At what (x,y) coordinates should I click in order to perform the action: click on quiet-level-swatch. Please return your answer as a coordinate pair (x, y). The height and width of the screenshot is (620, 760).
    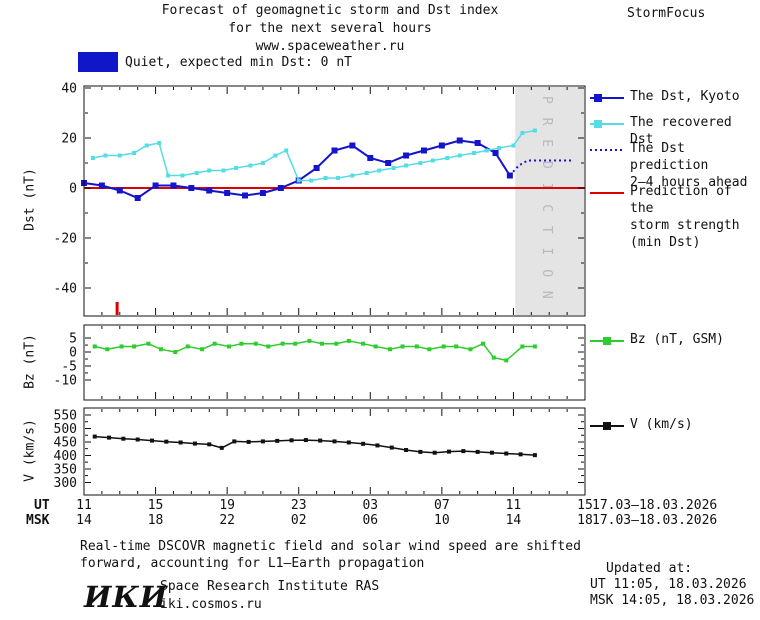
    Looking at the image, I should click on (98, 62).